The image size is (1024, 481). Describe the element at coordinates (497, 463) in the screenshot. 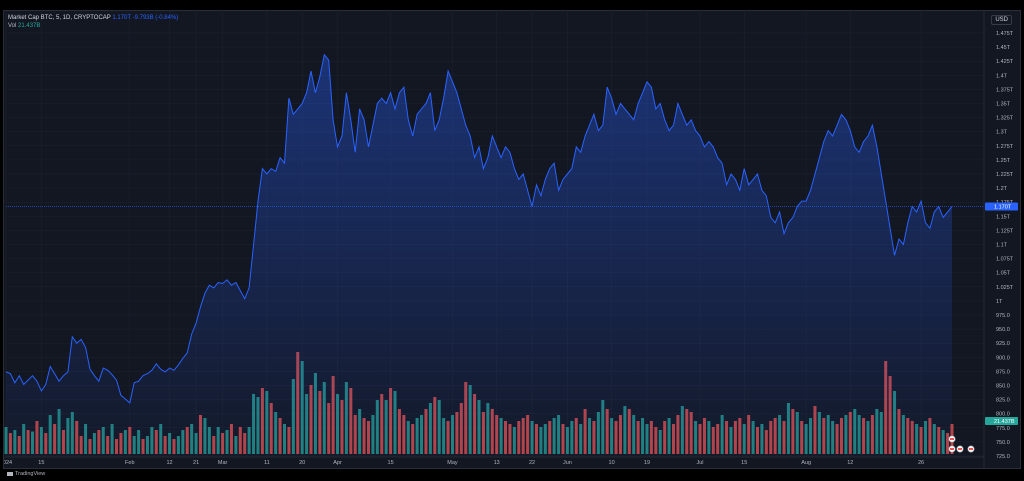

I see `time-tick-label: 13` at that location.